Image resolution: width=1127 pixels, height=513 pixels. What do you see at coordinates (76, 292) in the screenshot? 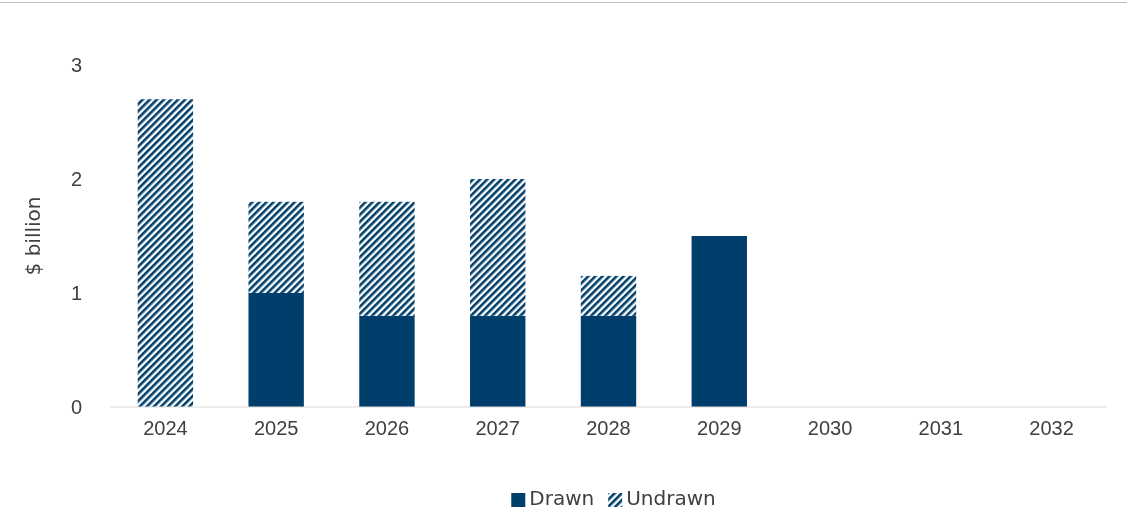
I see `y-tick-label: 1` at bounding box center [76, 292].